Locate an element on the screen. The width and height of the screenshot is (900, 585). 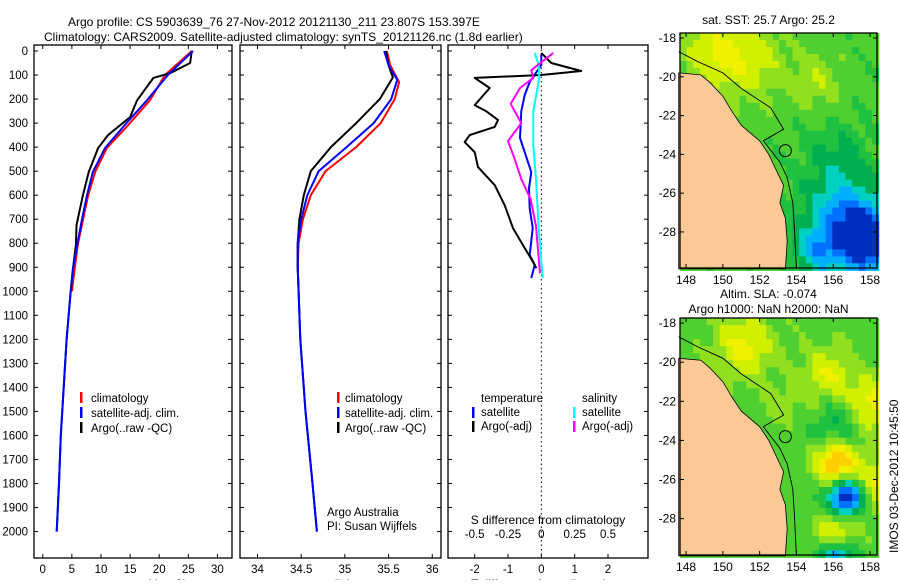
x-tick-label: 25 is located at coordinates (188, 570).